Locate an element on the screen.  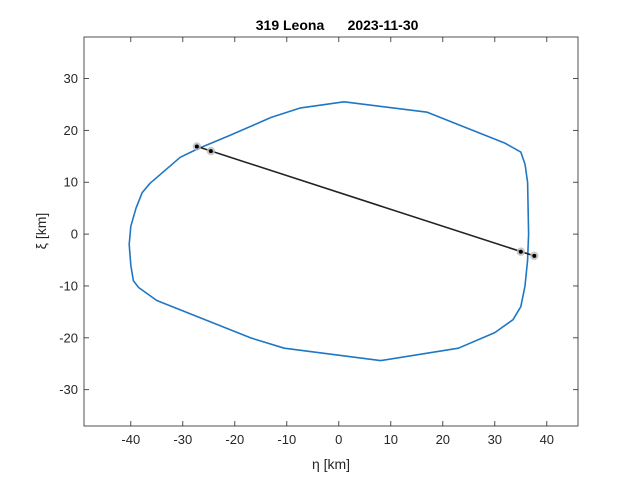
x-tick-label: -20 is located at coordinates (234, 439).